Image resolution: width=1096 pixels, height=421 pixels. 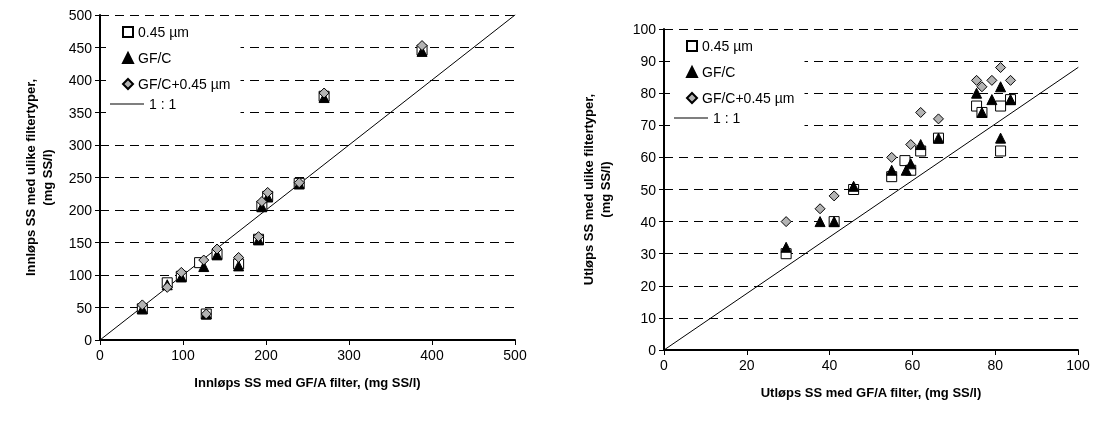 I want to click on x-tick-label: 80, so click(x=995, y=365).